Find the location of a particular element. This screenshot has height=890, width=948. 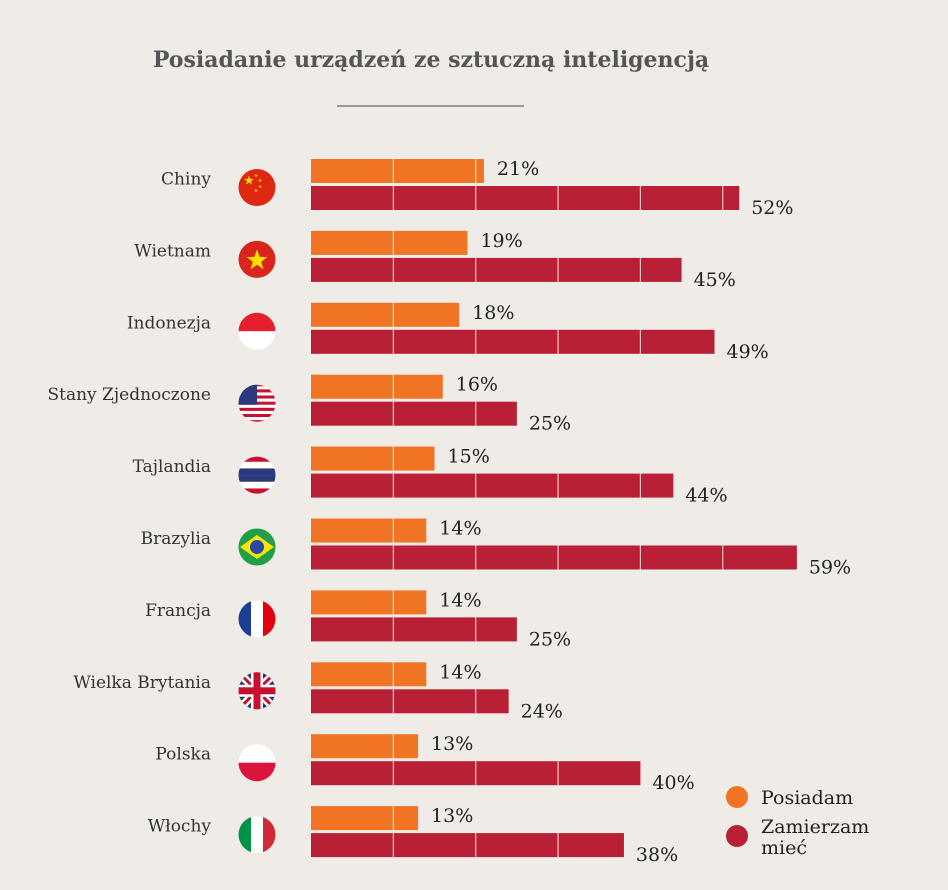

poland-flag-icon is located at coordinates (257, 763).